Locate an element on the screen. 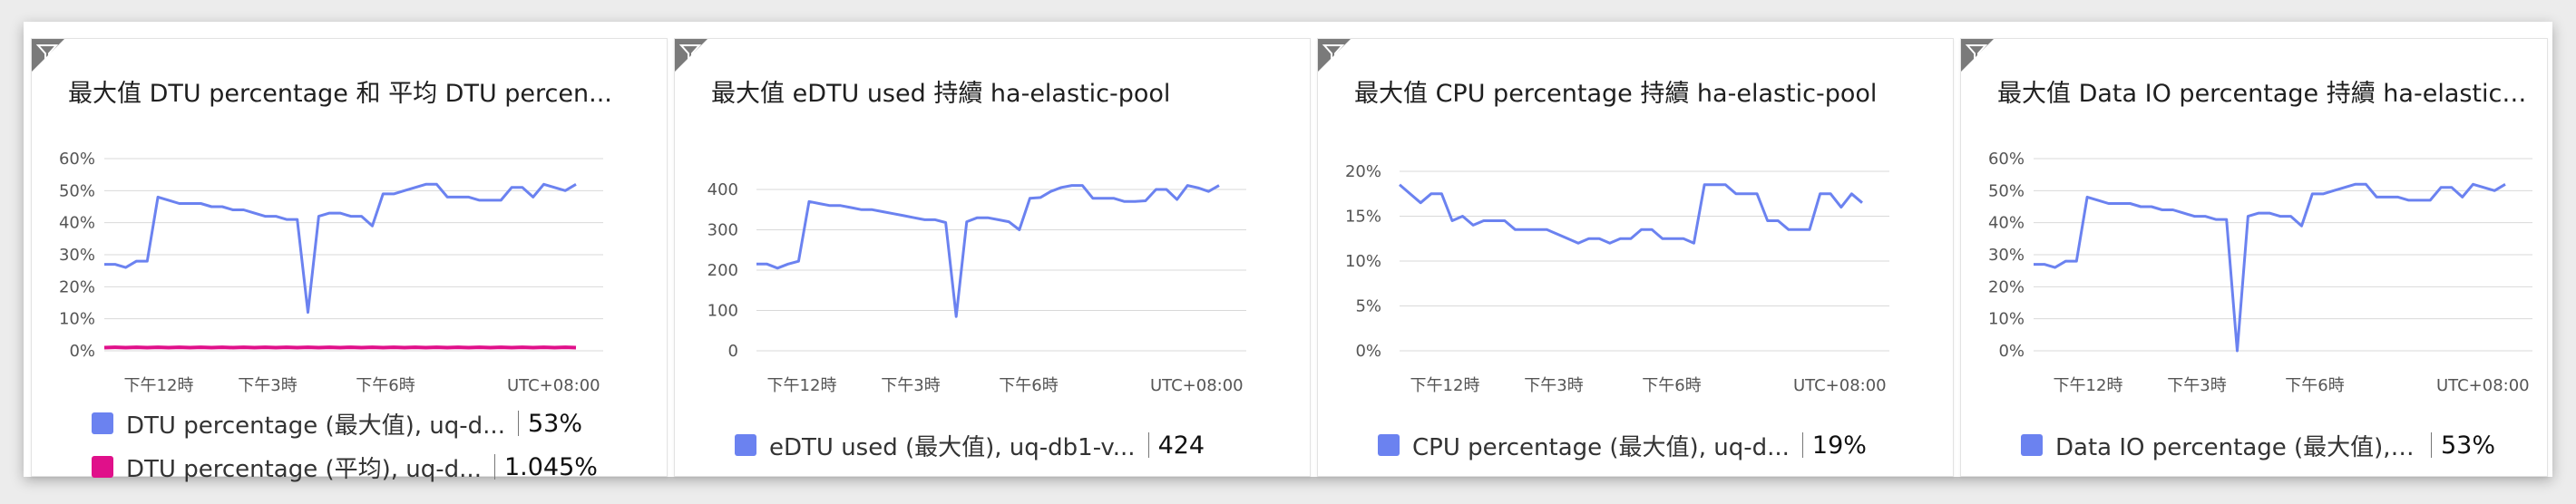 This screenshot has width=2576, height=504. legend-value: 19% is located at coordinates (1839, 445).